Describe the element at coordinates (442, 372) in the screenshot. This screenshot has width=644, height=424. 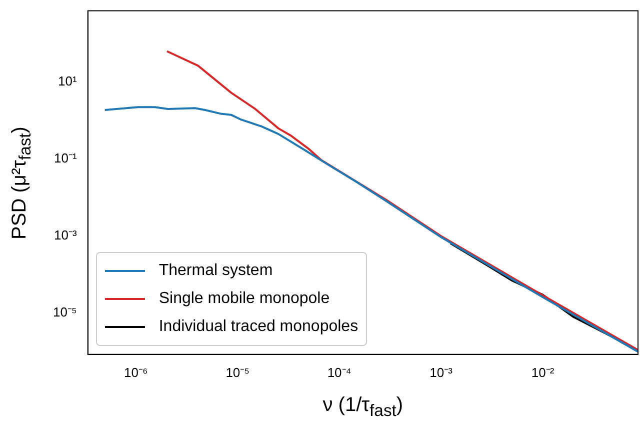
I see `x-tick-label: 10⁻³` at that location.